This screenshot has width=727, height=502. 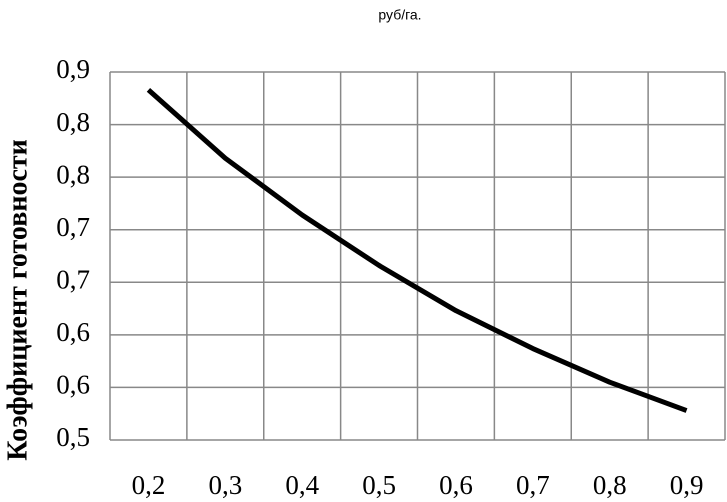 What do you see at coordinates (302, 485) in the screenshot?
I see `x-tick-label: 0,4` at bounding box center [302, 485].